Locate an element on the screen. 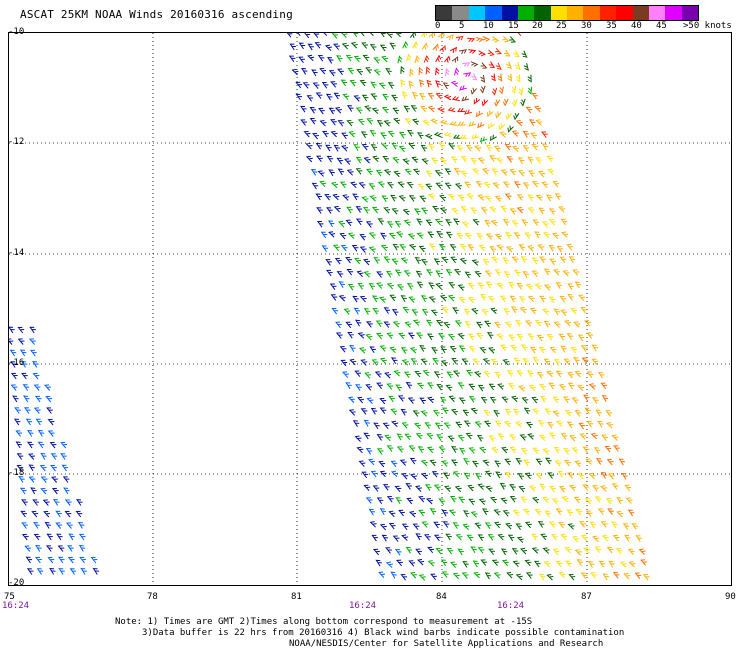 The image size is (740, 650). lat-label: -20 is located at coordinates (16, 583).